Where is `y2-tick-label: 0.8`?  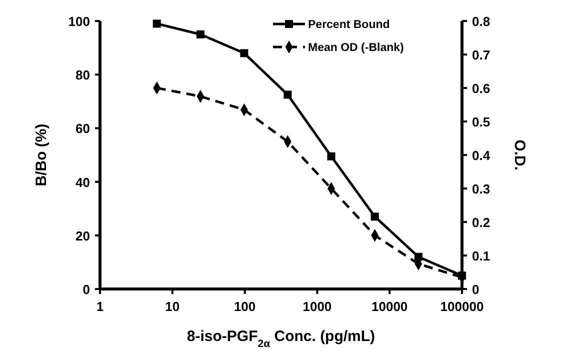 y2-tick-label: 0.8 is located at coordinates (481, 21).